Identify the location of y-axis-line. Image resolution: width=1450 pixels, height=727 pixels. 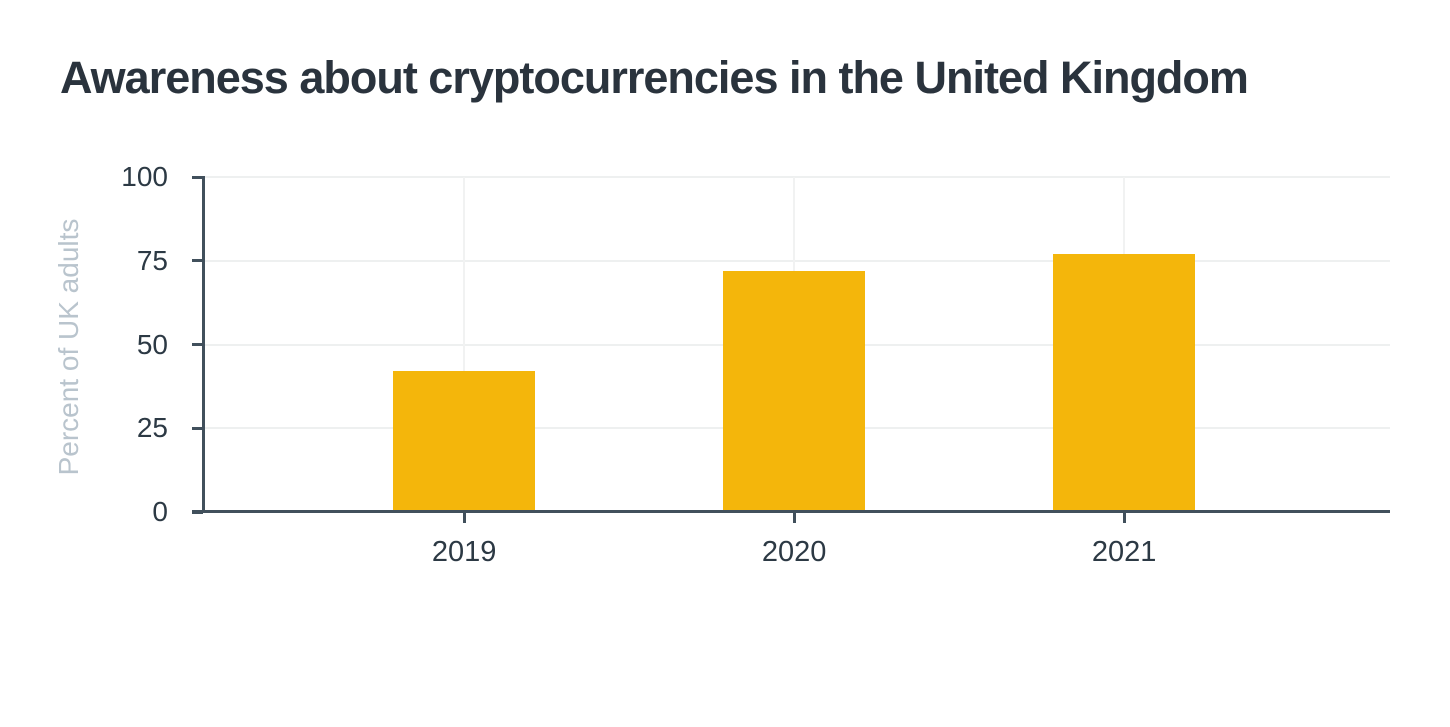
(203, 344).